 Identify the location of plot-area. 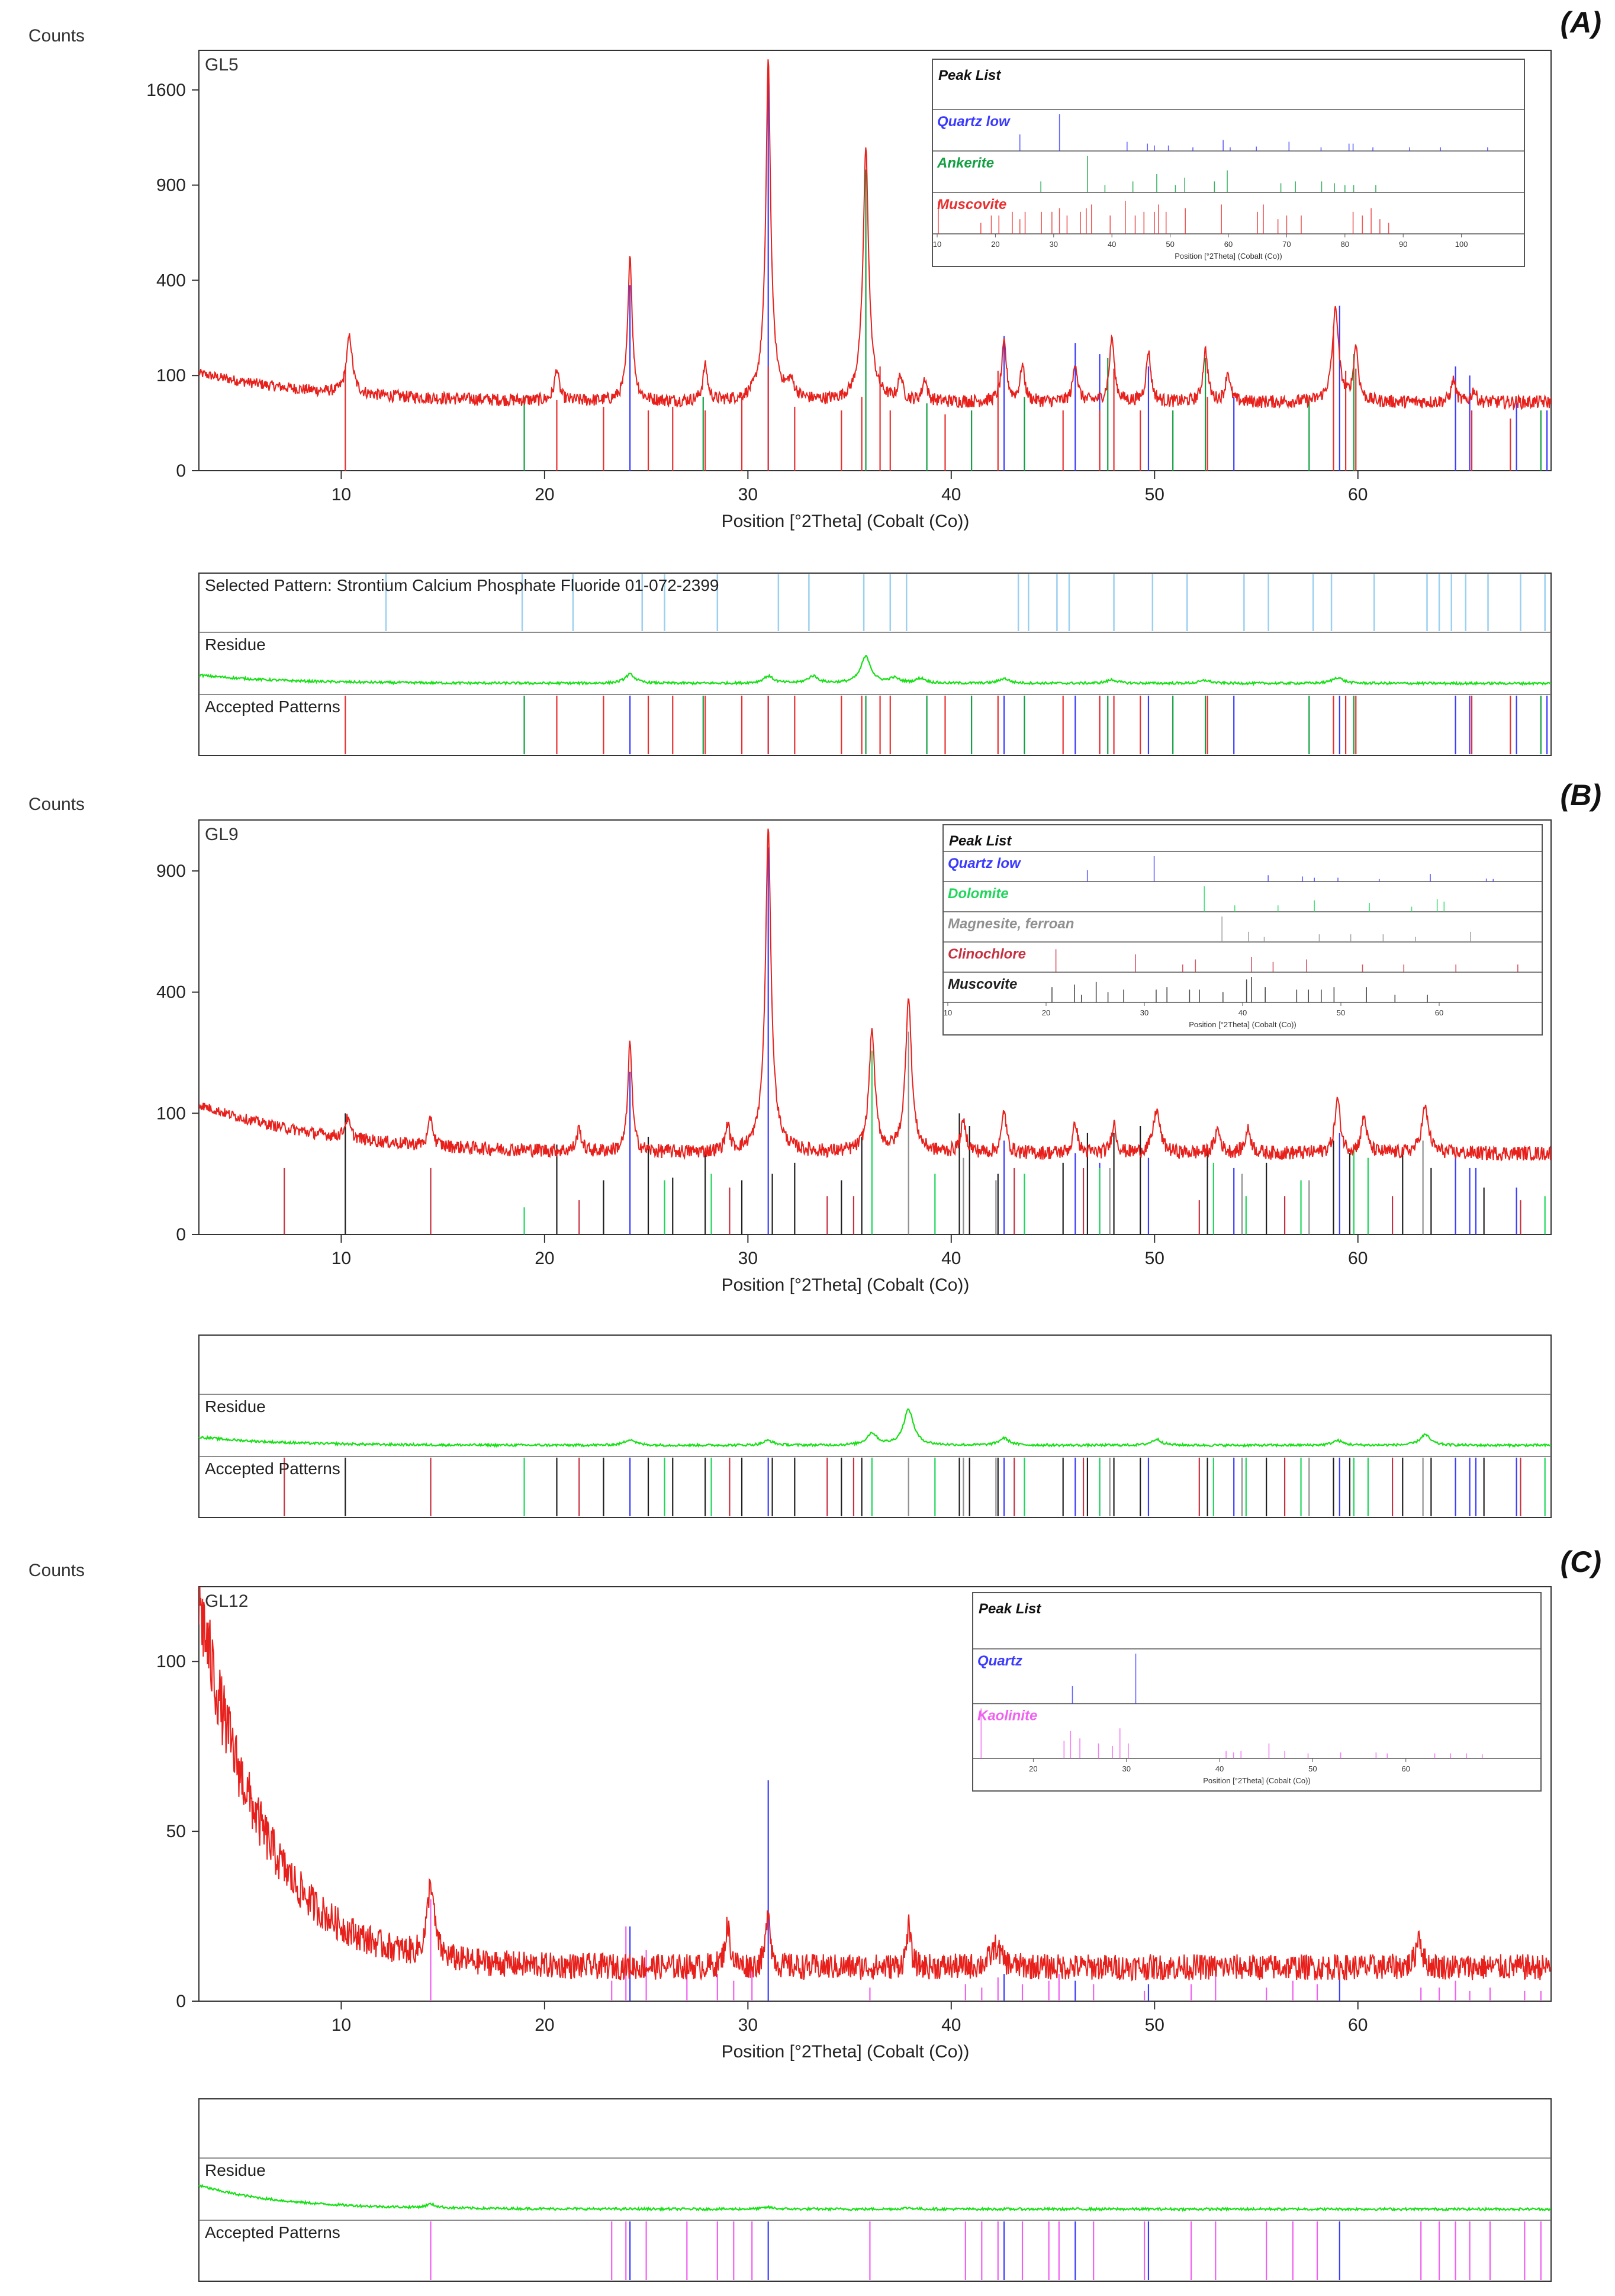
(875, 1031).